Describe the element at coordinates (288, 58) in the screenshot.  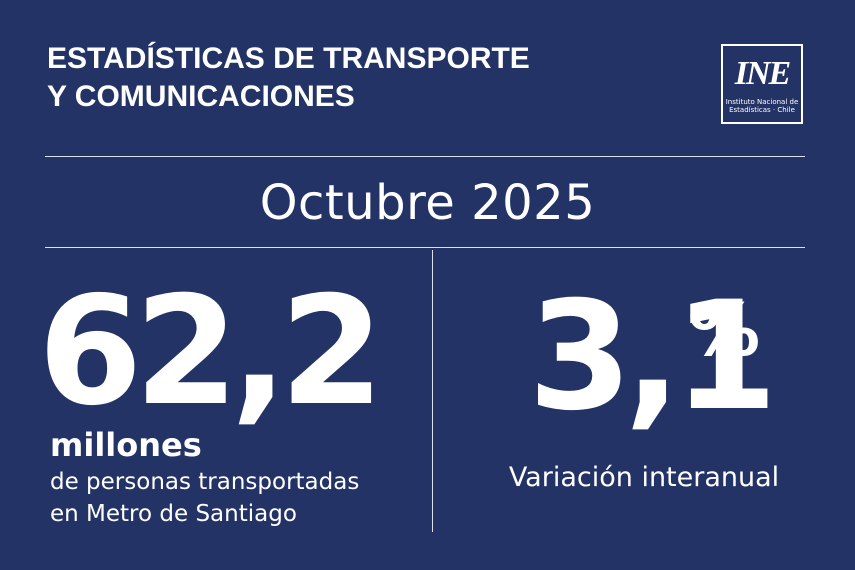
I see `title-line-1: ESTADÍSTICAS DE TRANSPORTE` at that location.